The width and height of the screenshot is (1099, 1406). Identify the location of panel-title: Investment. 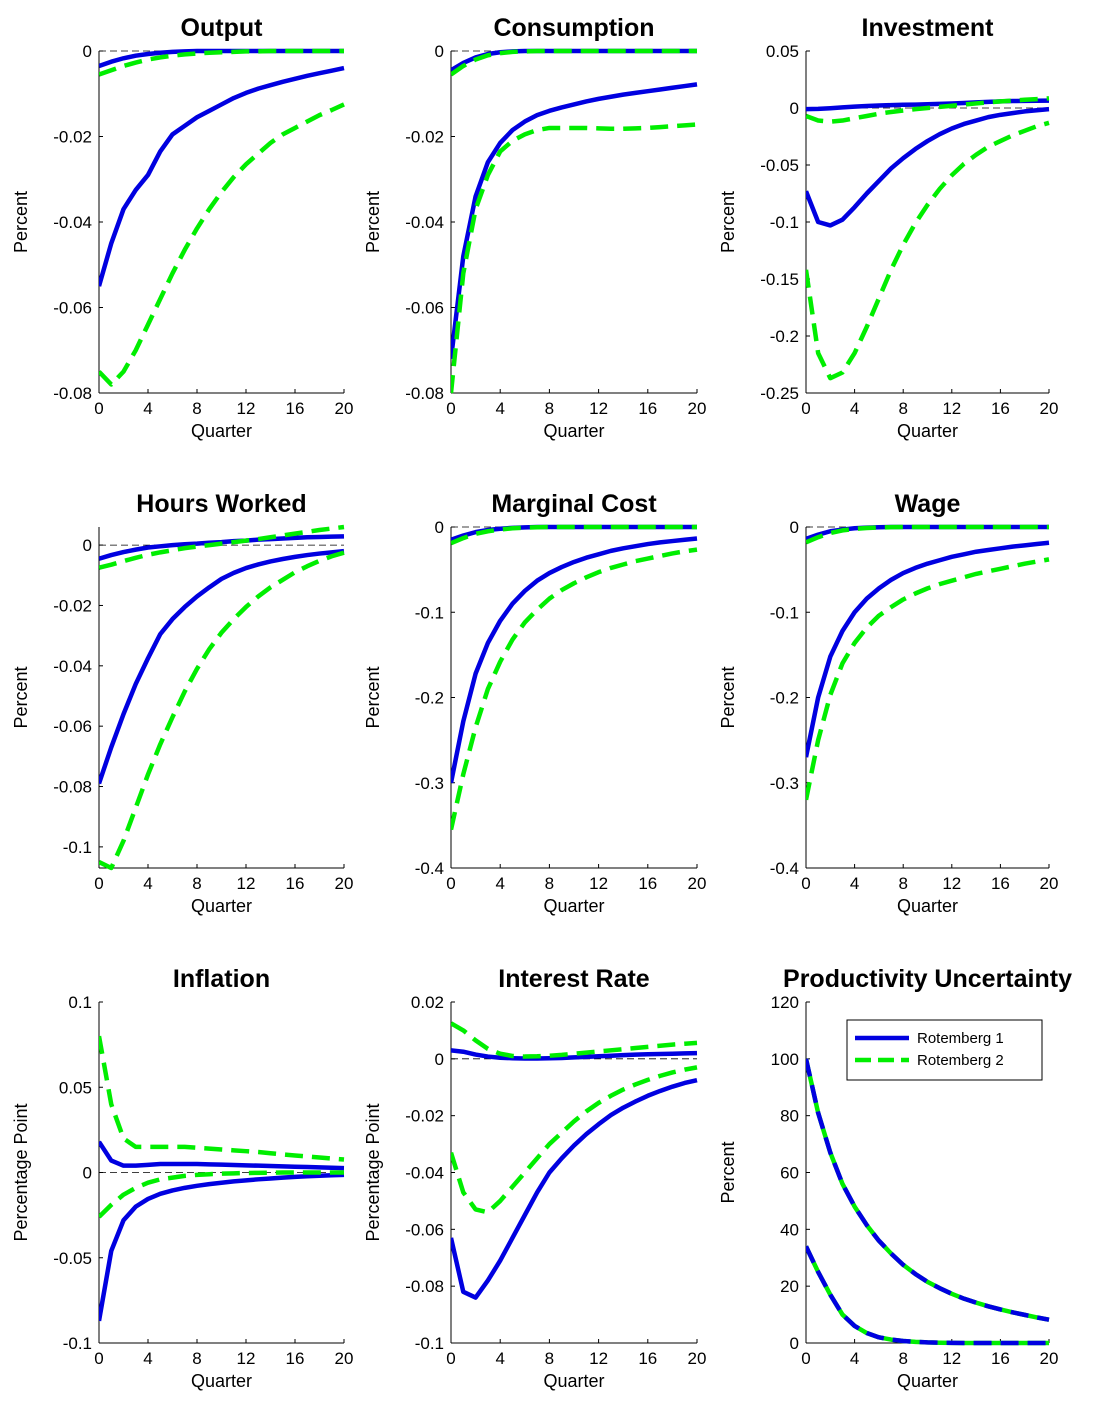
(928, 28).